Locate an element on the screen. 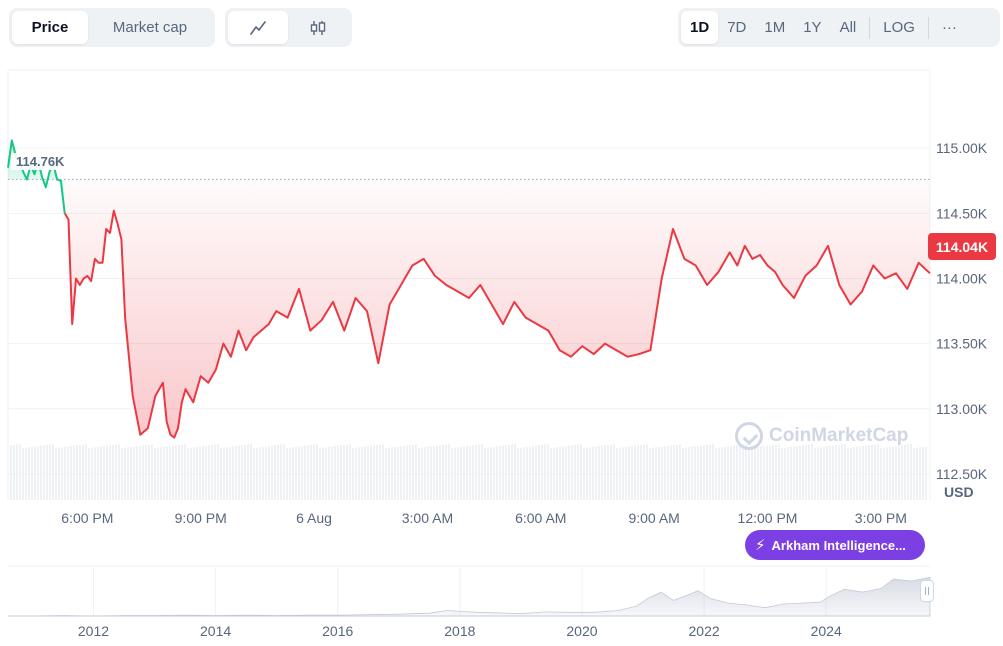  market-cap-tab: Market cap is located at coordinates (150, 27).